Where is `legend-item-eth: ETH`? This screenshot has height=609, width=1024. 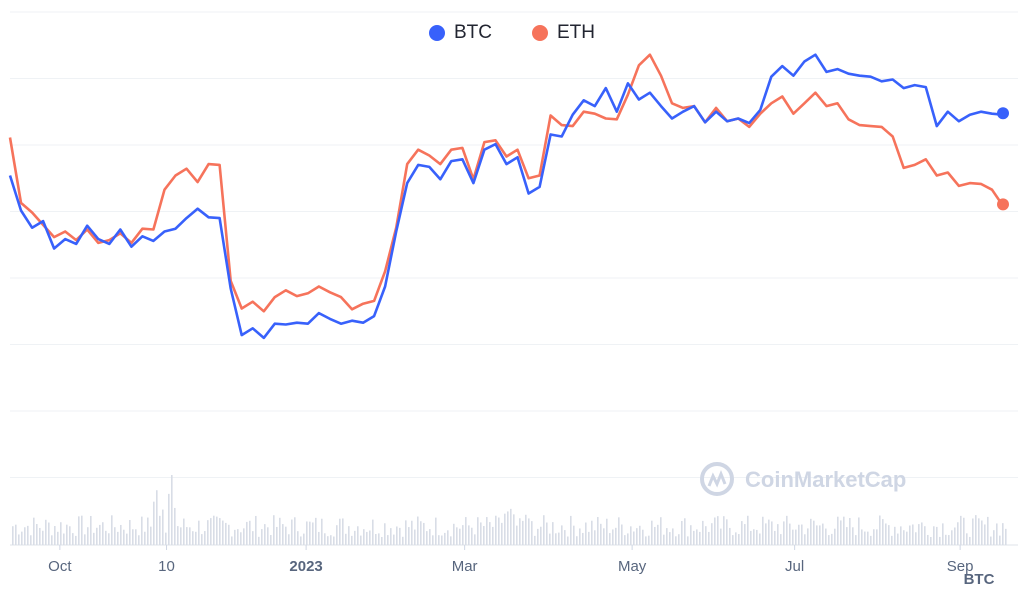
legend-item-eth: ETH is located at coordinates (563, 33).